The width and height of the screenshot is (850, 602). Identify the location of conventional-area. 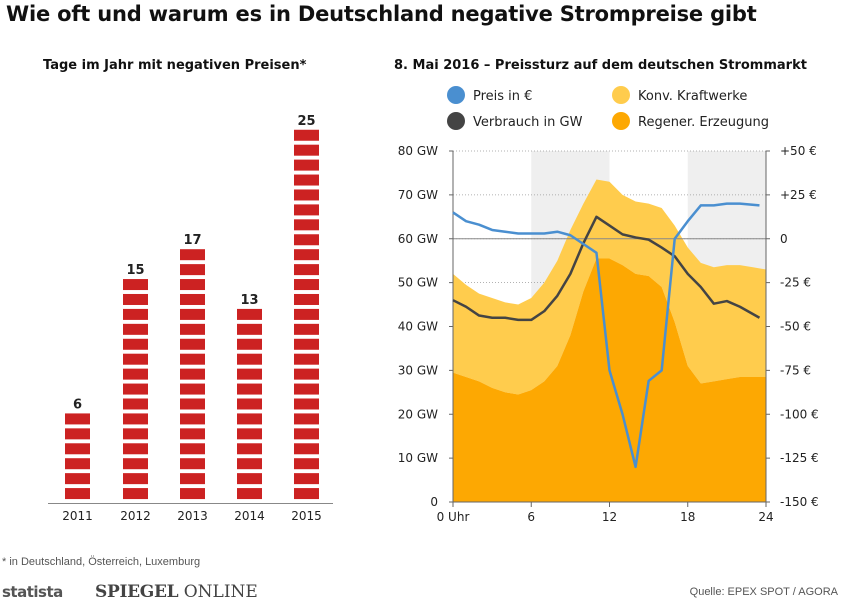
(609, 287).